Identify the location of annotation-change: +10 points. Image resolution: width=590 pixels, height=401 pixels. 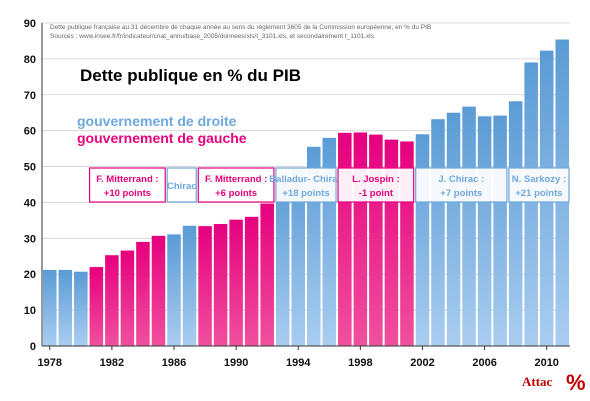
(127, 193).